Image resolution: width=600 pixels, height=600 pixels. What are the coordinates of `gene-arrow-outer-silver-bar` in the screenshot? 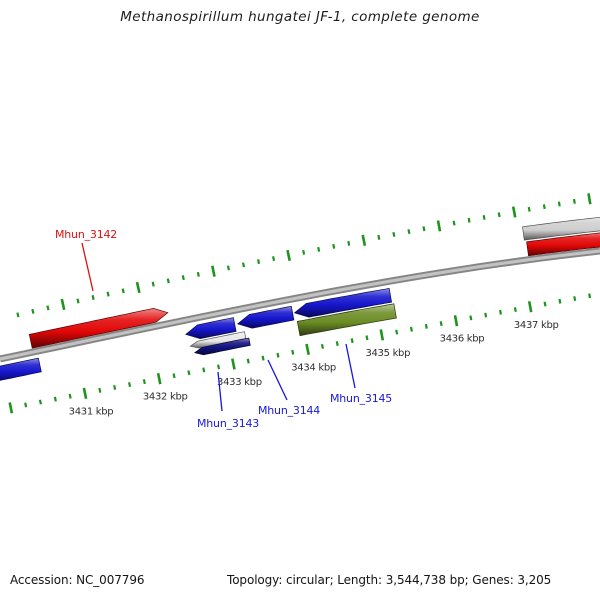 It's located at (561, 228).